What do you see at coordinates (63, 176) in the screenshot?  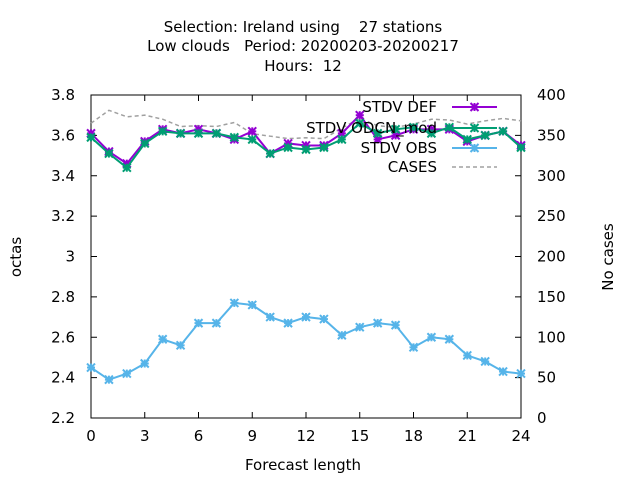 I see `y-tick-label: 3.4` at bounding box center [63, 176].